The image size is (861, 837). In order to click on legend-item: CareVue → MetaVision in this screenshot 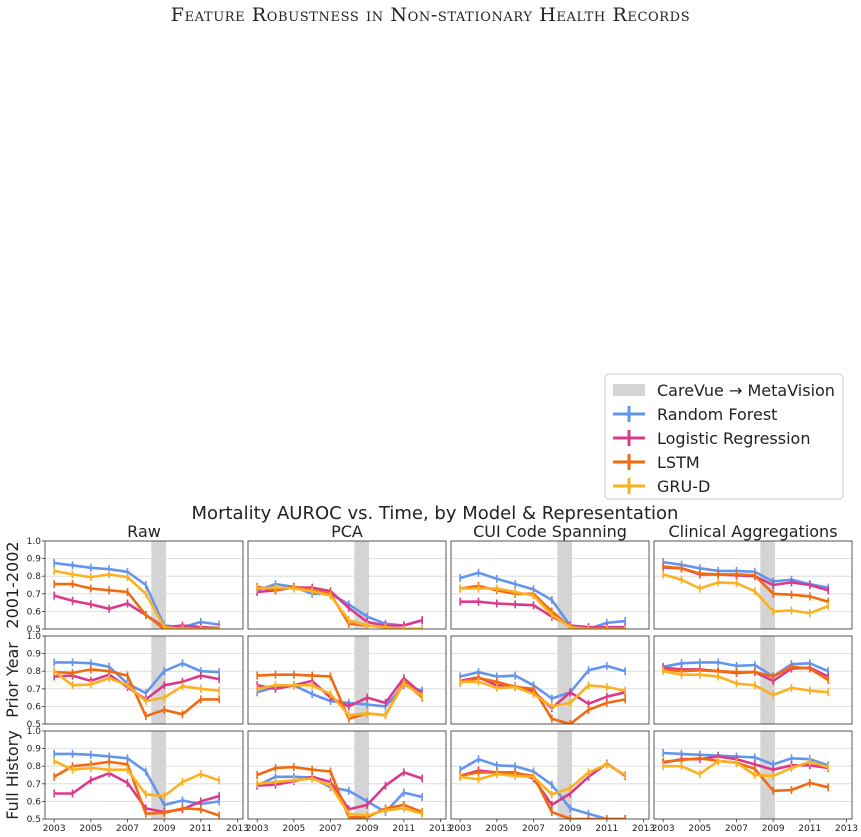, I will do `click(724, 390)`.